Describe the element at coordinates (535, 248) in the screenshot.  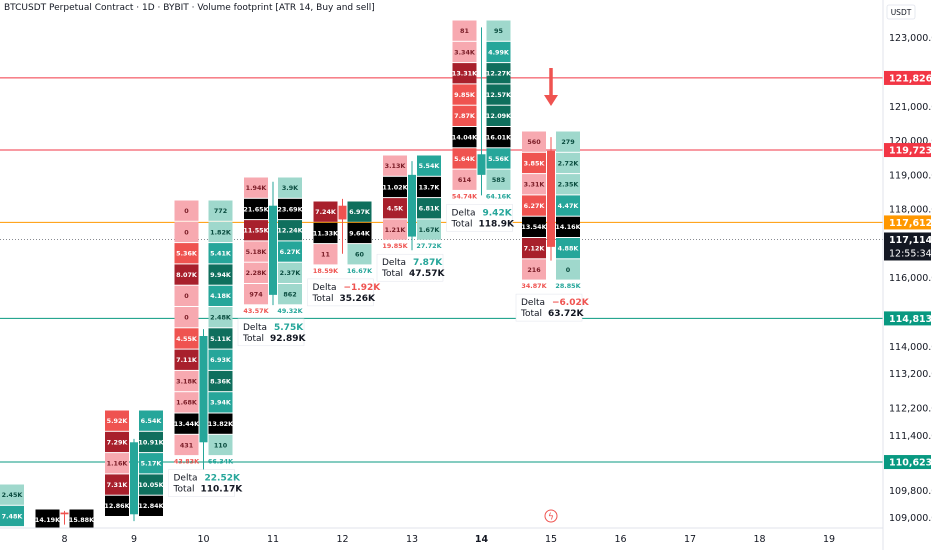
I see `sell-cell-label: 7.12K` at that location.